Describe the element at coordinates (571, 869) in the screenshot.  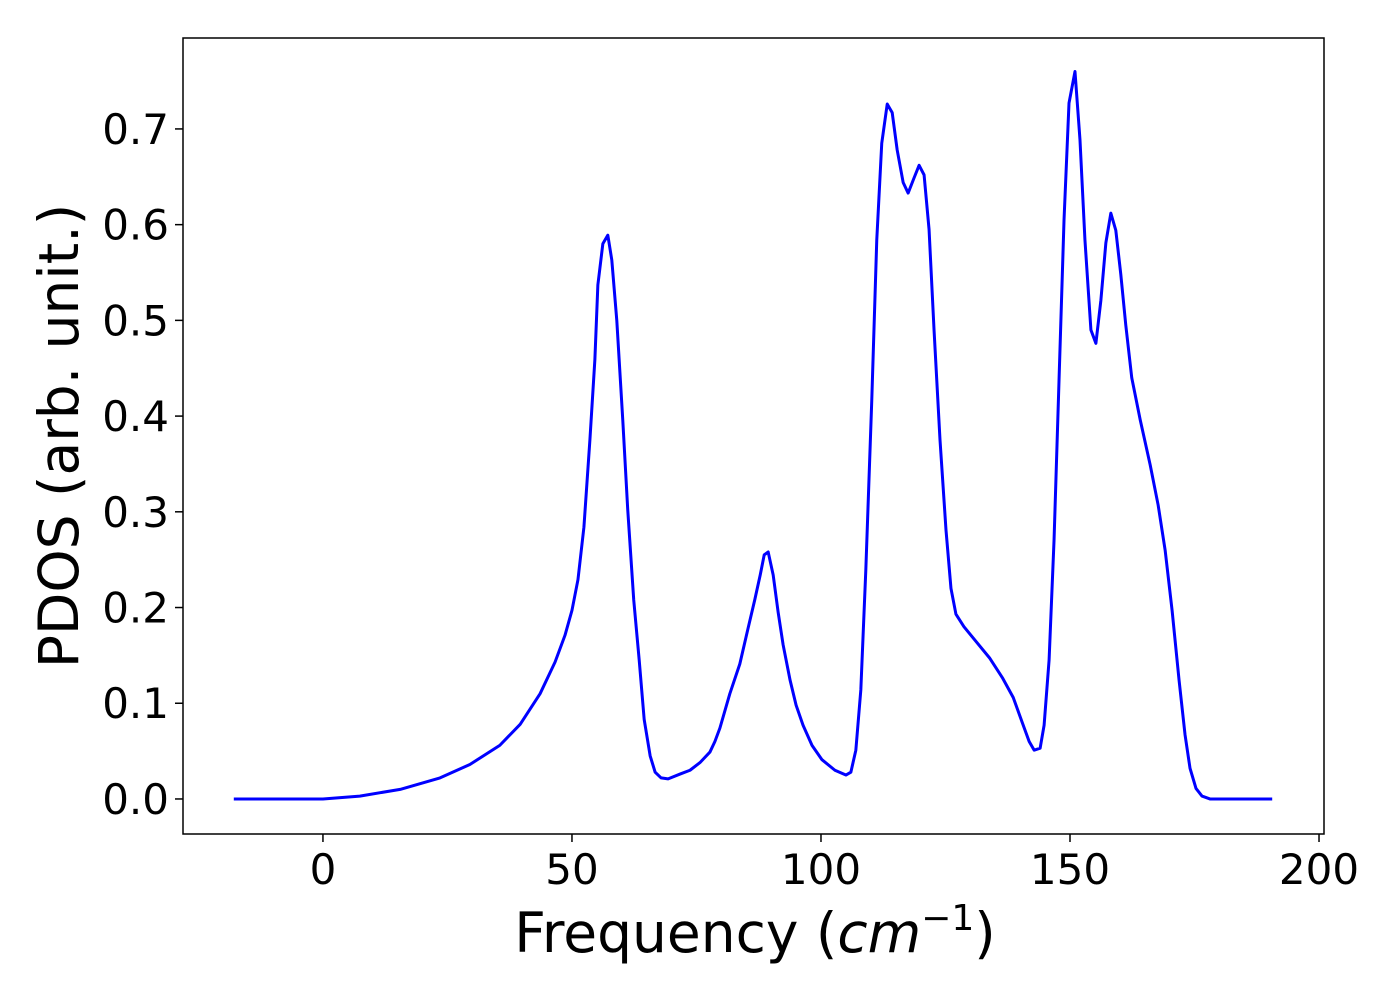
I see `x-tick-label: 50` at that location.